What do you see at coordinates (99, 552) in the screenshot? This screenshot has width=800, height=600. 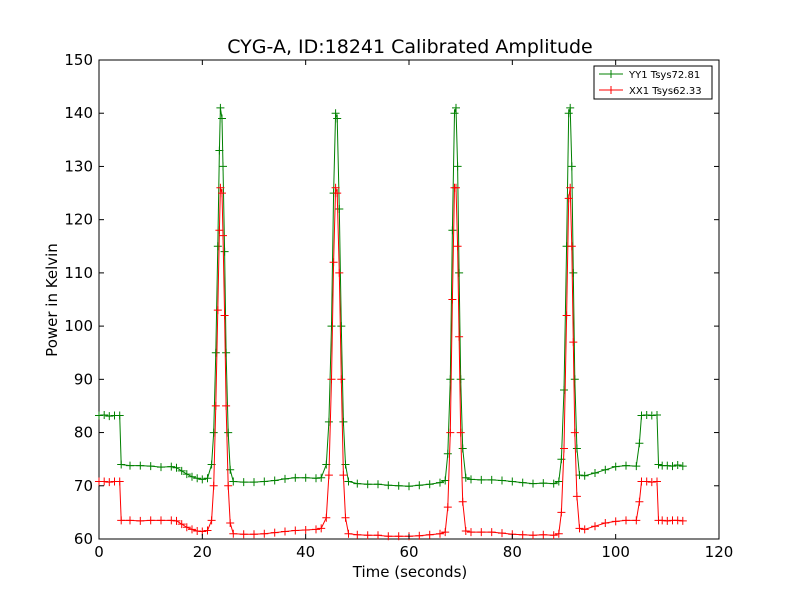 I see `x-tick-label: 0` at bounding box center [99, 552].